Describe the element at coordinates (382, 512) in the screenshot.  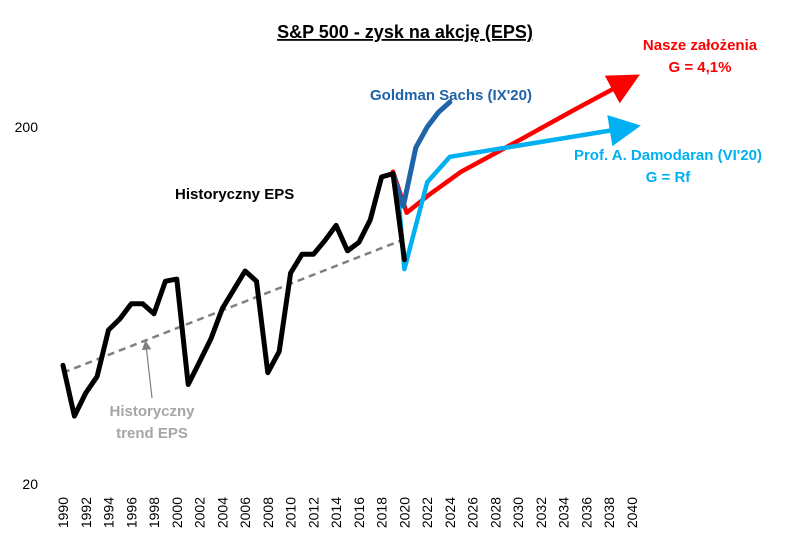
I see `x-tick-label: 2018` at that location.